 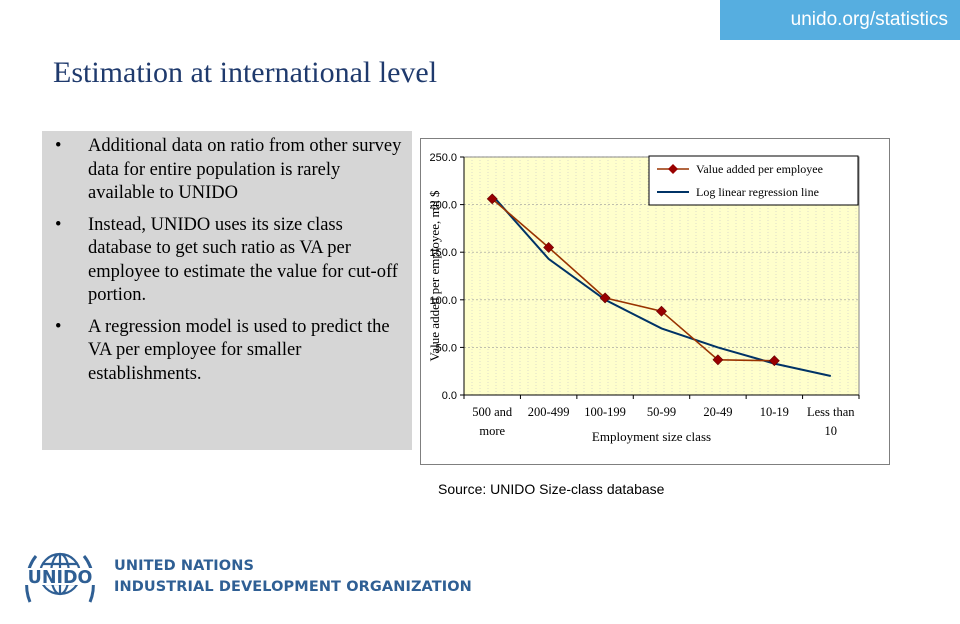 I want to click on logo-line-org: INDUSTRIAL DEVELOPMENT ORGANIZATION, so click(x=293, y=587).